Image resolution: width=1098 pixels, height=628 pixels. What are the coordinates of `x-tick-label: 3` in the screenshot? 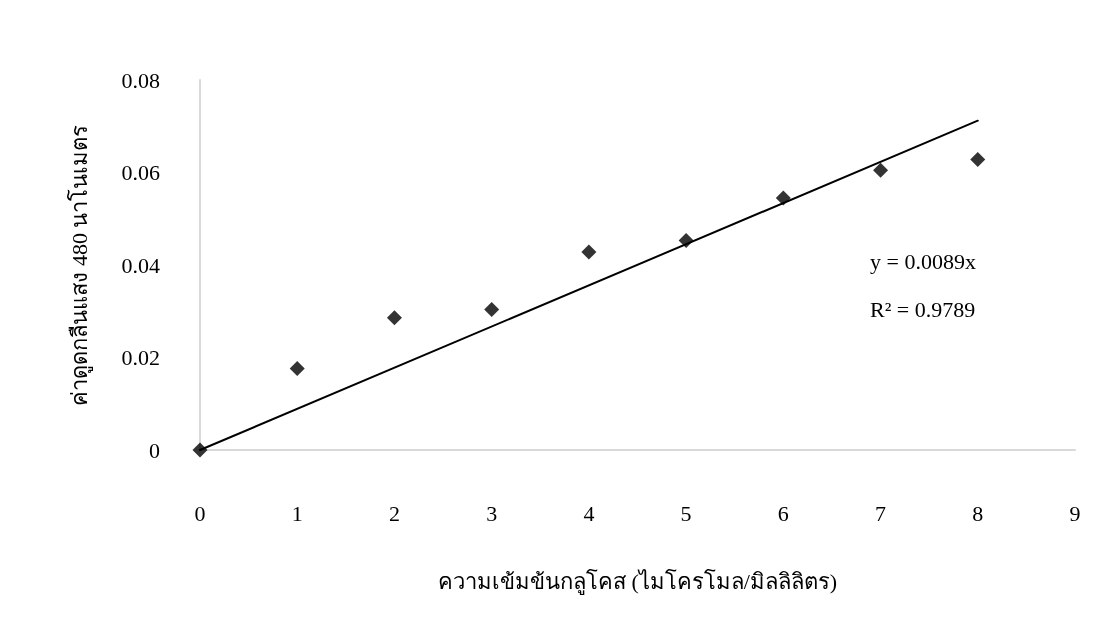 It's located at (492, 513).